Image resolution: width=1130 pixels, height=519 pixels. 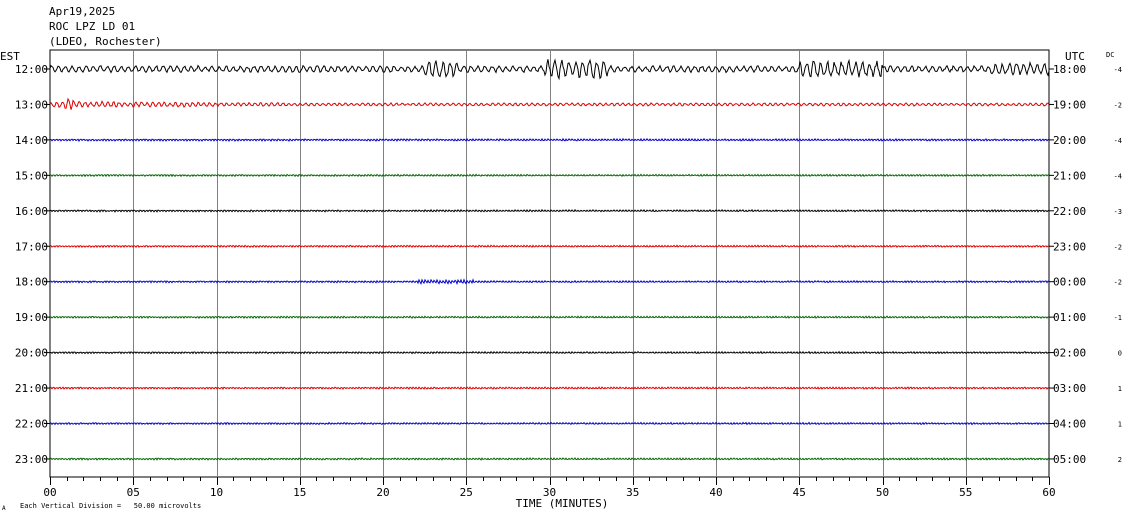 I want to click on utc-time-label: 22:00, so click(x=1069, y=211).